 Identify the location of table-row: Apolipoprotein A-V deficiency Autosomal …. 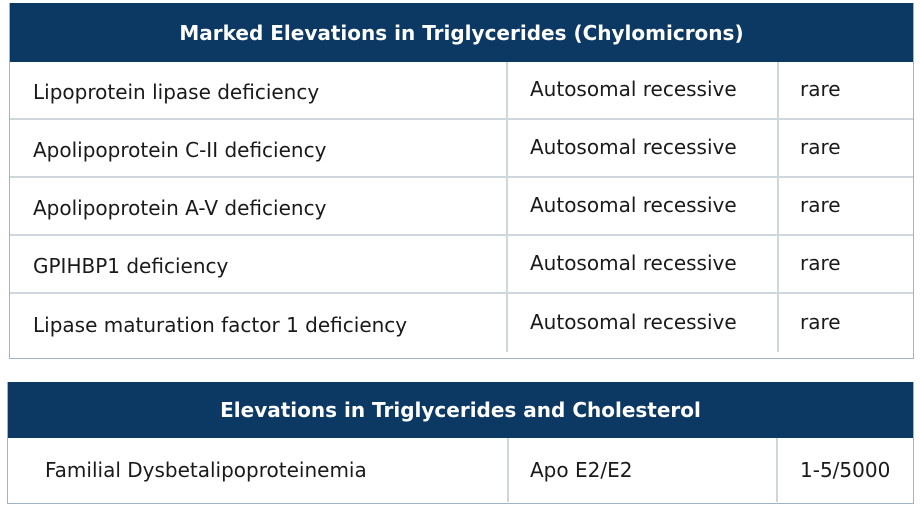
(461, 207).